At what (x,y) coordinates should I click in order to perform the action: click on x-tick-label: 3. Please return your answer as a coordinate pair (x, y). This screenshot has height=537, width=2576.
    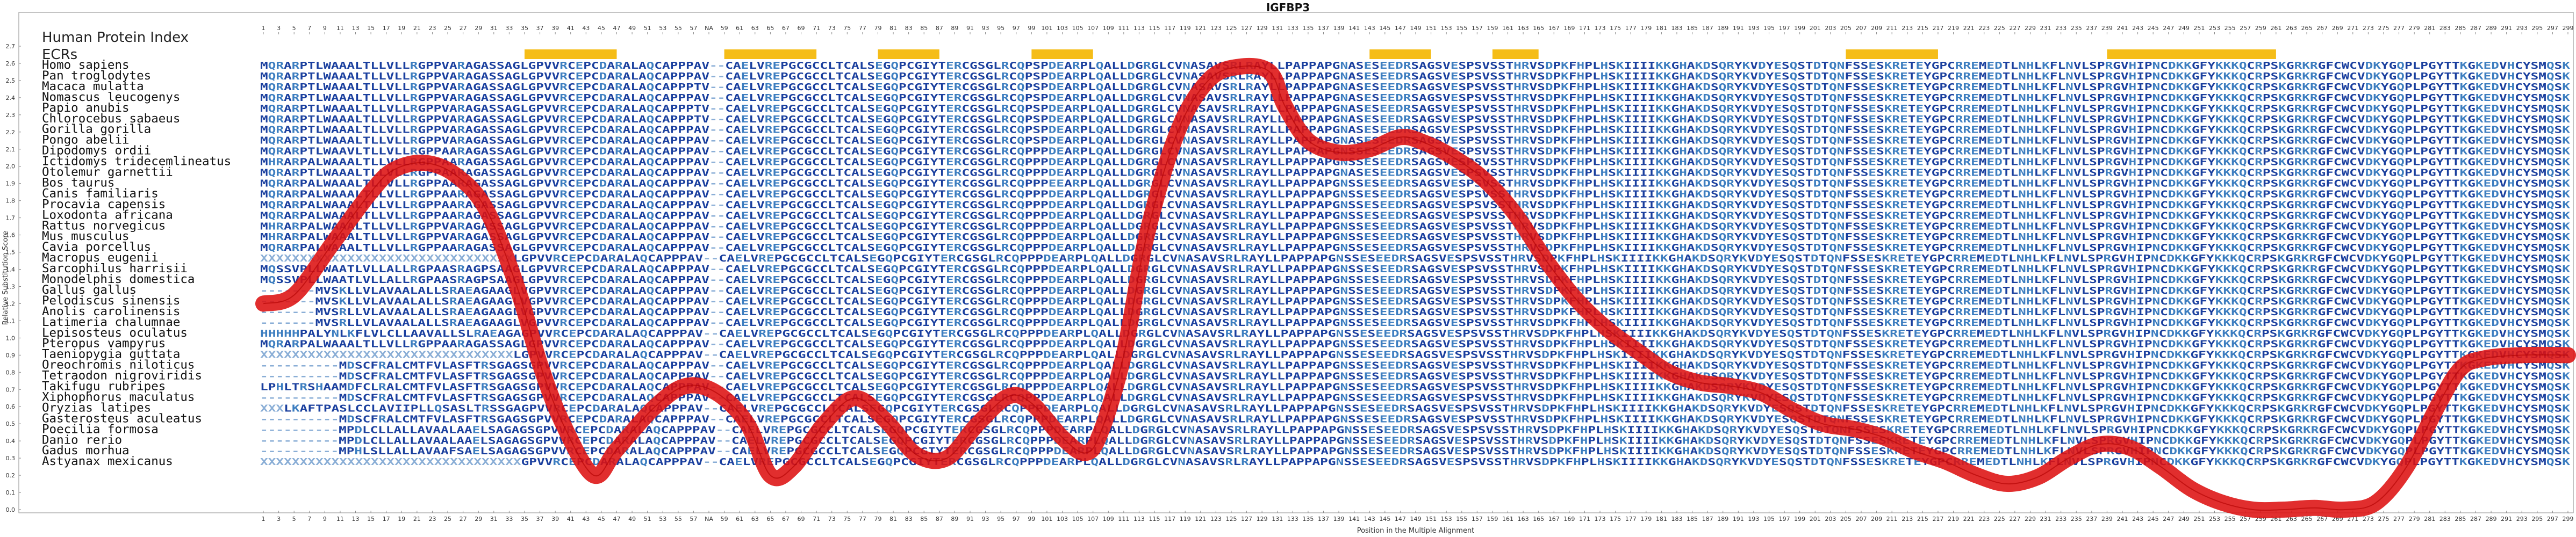
    Looking at the image, I should click on (279, 519).